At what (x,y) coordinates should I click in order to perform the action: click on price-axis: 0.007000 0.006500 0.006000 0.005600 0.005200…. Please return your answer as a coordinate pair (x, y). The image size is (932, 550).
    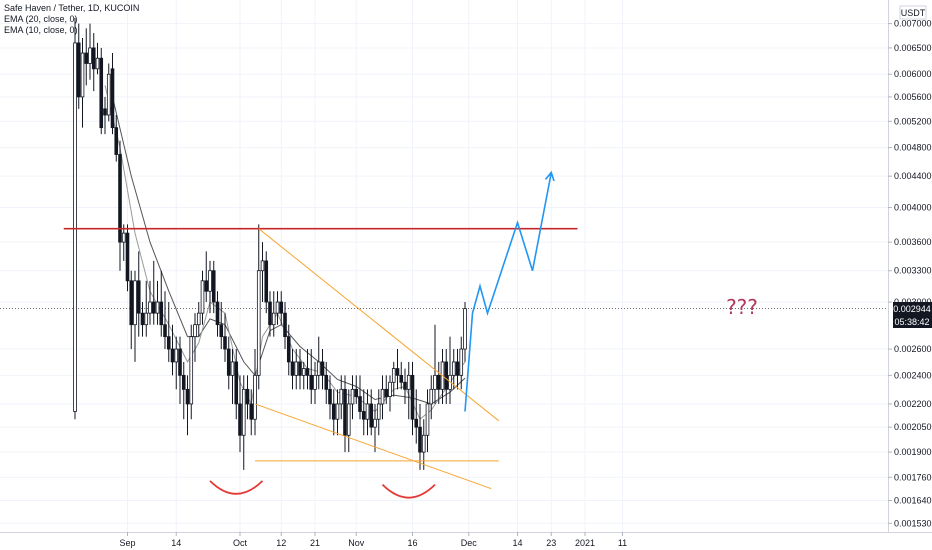
    Looking at the image, I should click on (910, 266).